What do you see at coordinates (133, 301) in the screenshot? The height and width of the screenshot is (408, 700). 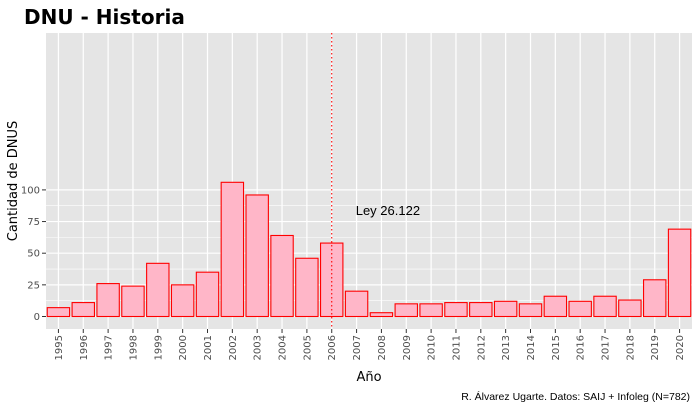 I see `bar-1998` at bounding box center [133, 301].